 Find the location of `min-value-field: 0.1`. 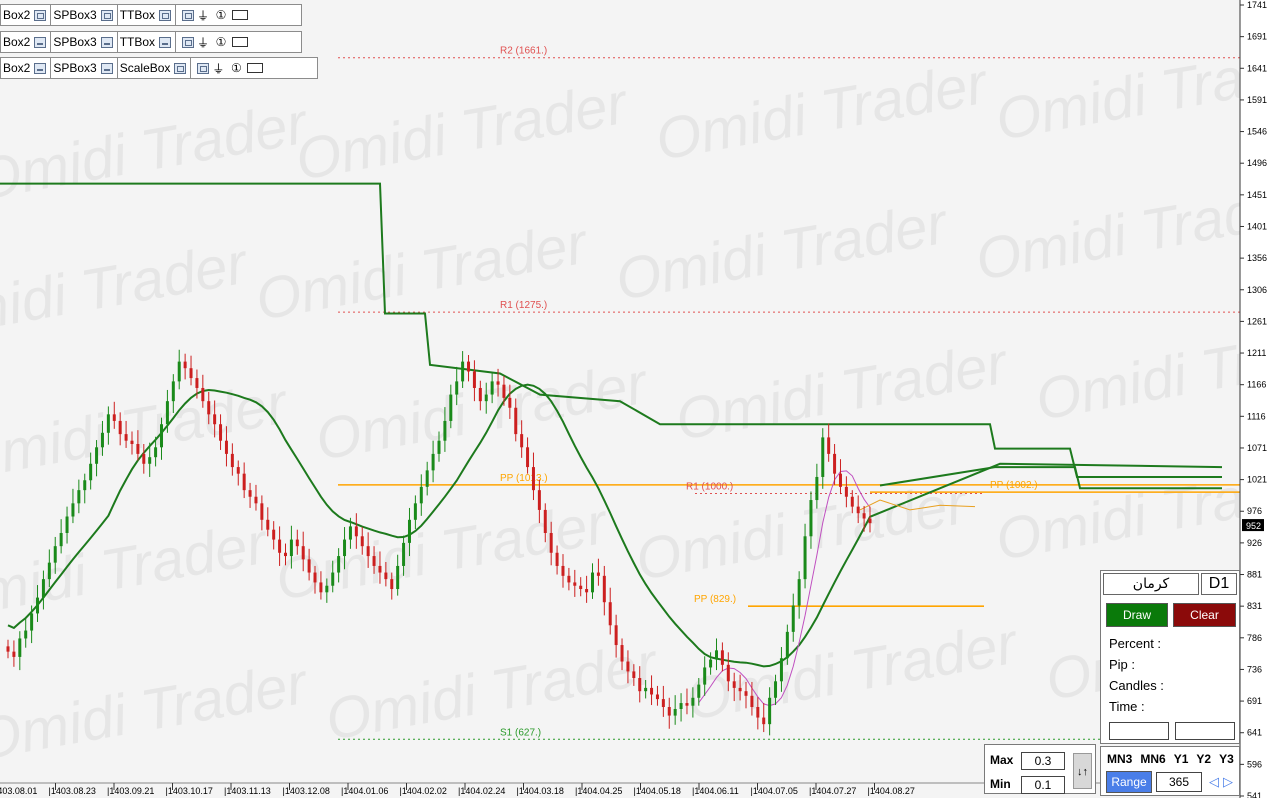

min-value-field: 0.1 is located at coordinates (1043, 785).